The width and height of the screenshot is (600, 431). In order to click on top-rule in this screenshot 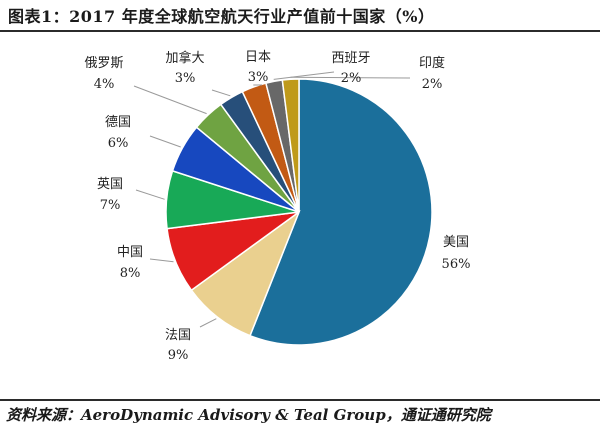, I will do `click(300, 31)`.